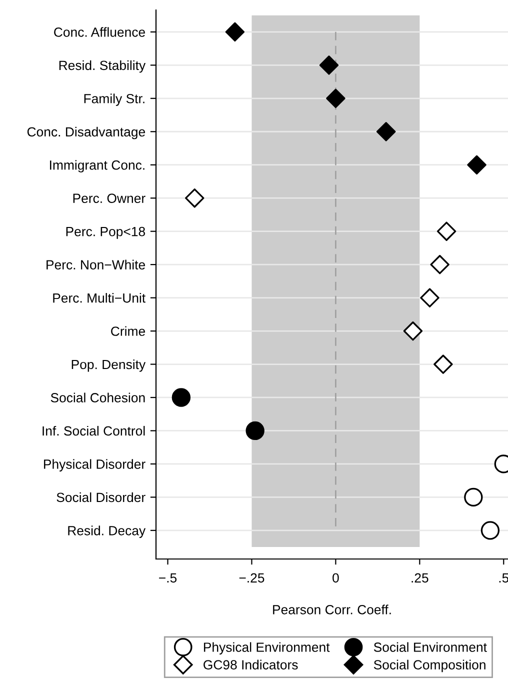 This screenshot has width=508, height=680. Describe the element at coordinates (99, 298) in the screenshot. I see `y-tick-label: Perc. Multi−Unit` at that location.